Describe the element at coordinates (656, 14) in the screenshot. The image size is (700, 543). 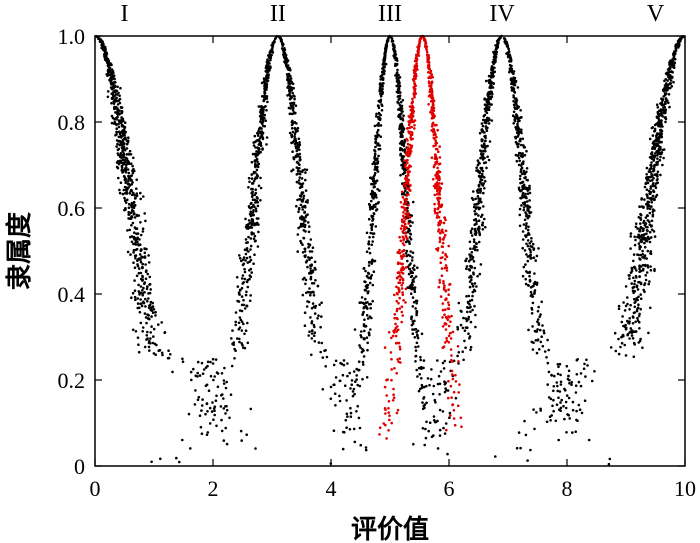
I see `grade-label: V` at that location.